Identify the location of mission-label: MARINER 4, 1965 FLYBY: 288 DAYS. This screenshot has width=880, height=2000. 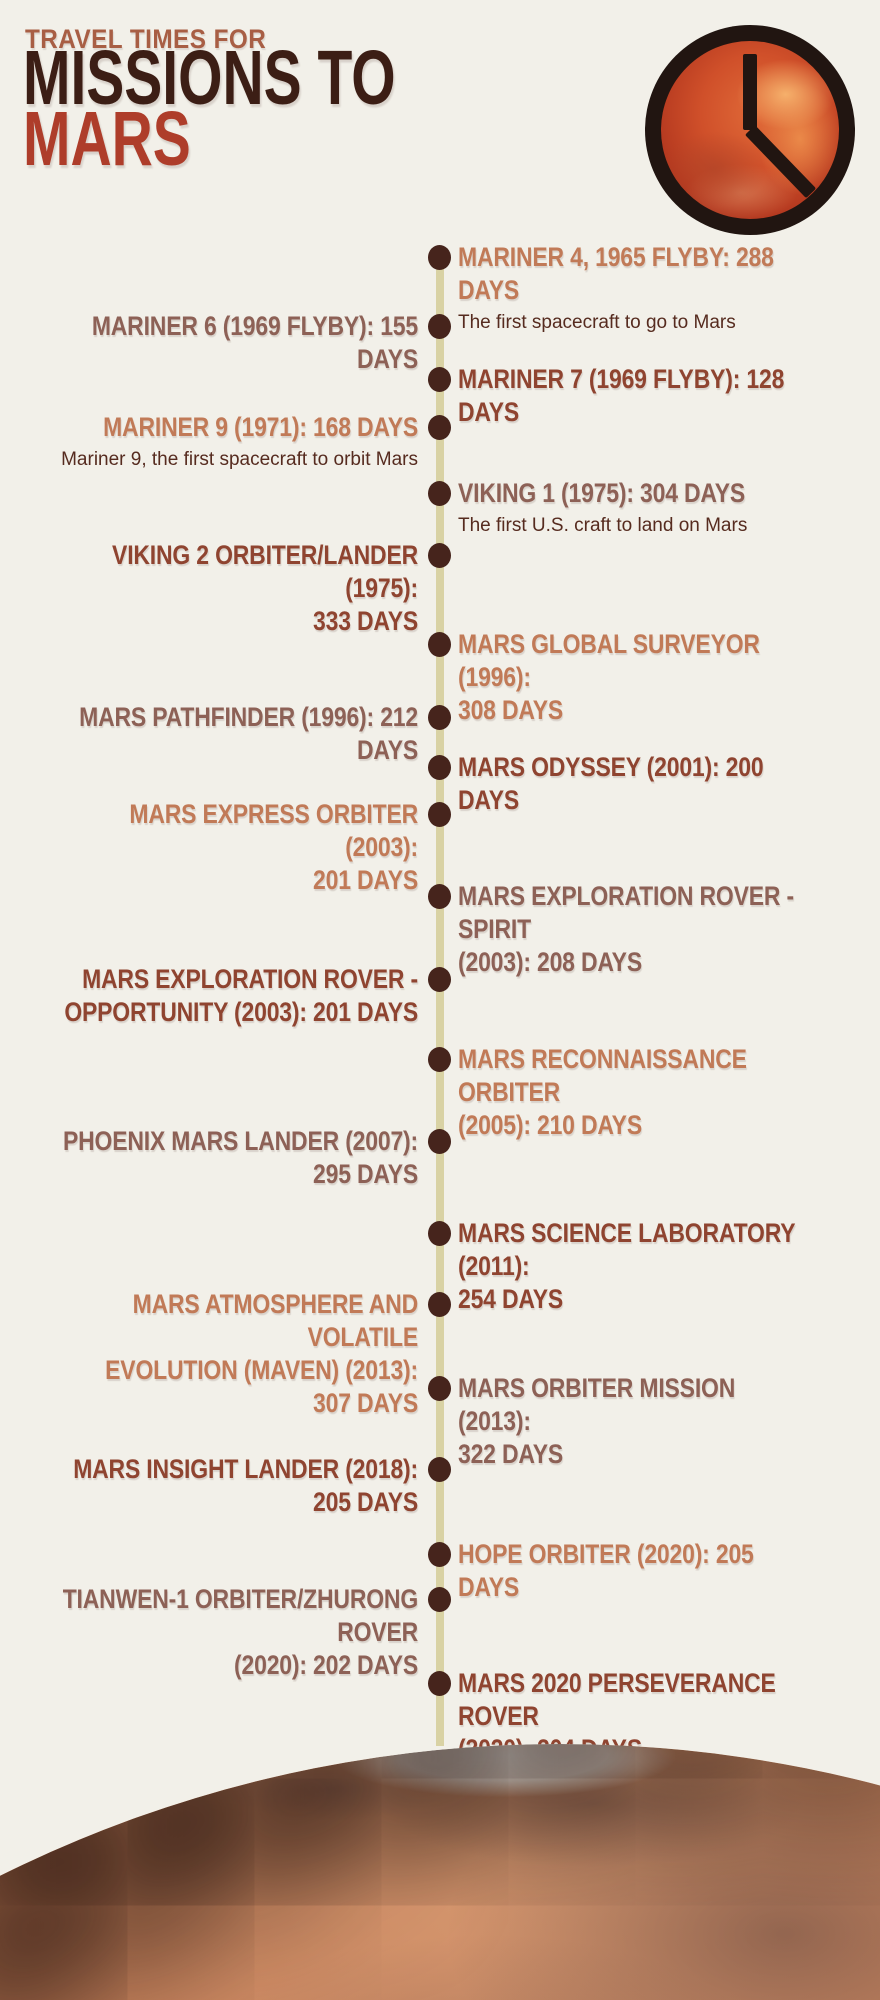
(633, 274).